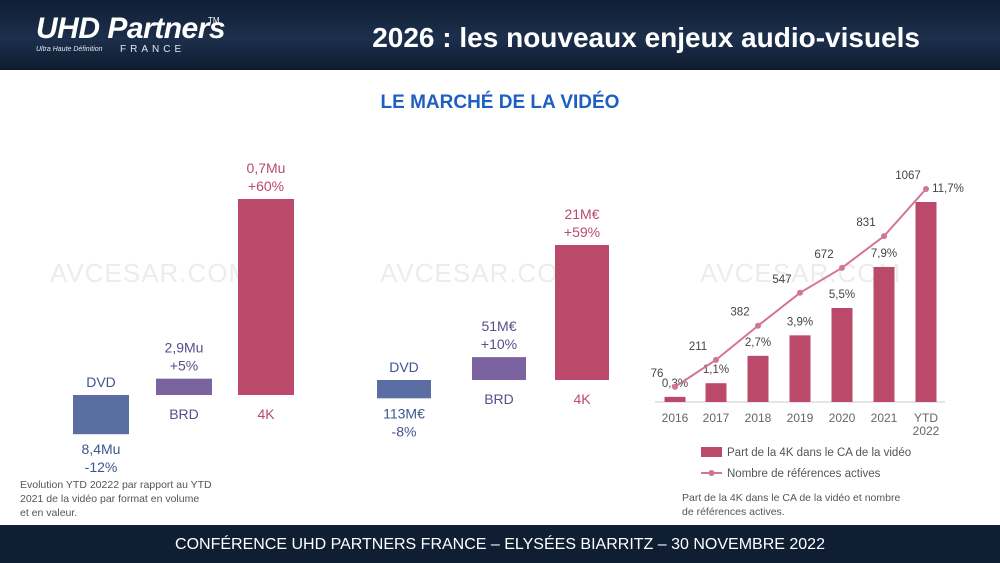 This screenshot has width=1000, height=563. Describe the element at coordinates (101, 449) in the screenshot. I see `volume-value-label: 8,4Mu` at that location.